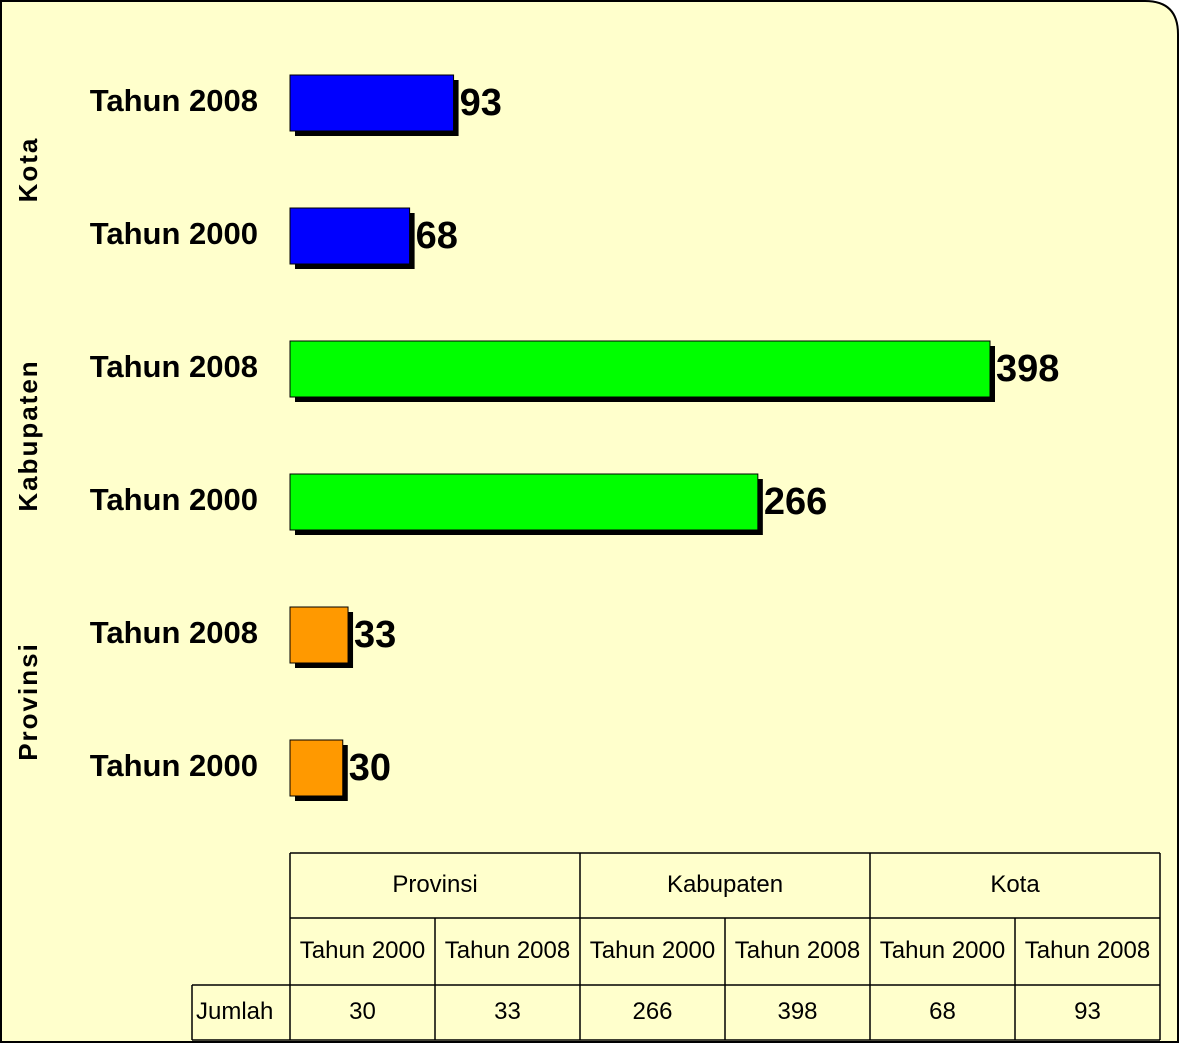 The width and height of the screenshot is (1182, 1045). I want to click on table-cell: 68, so click(942, 1011).